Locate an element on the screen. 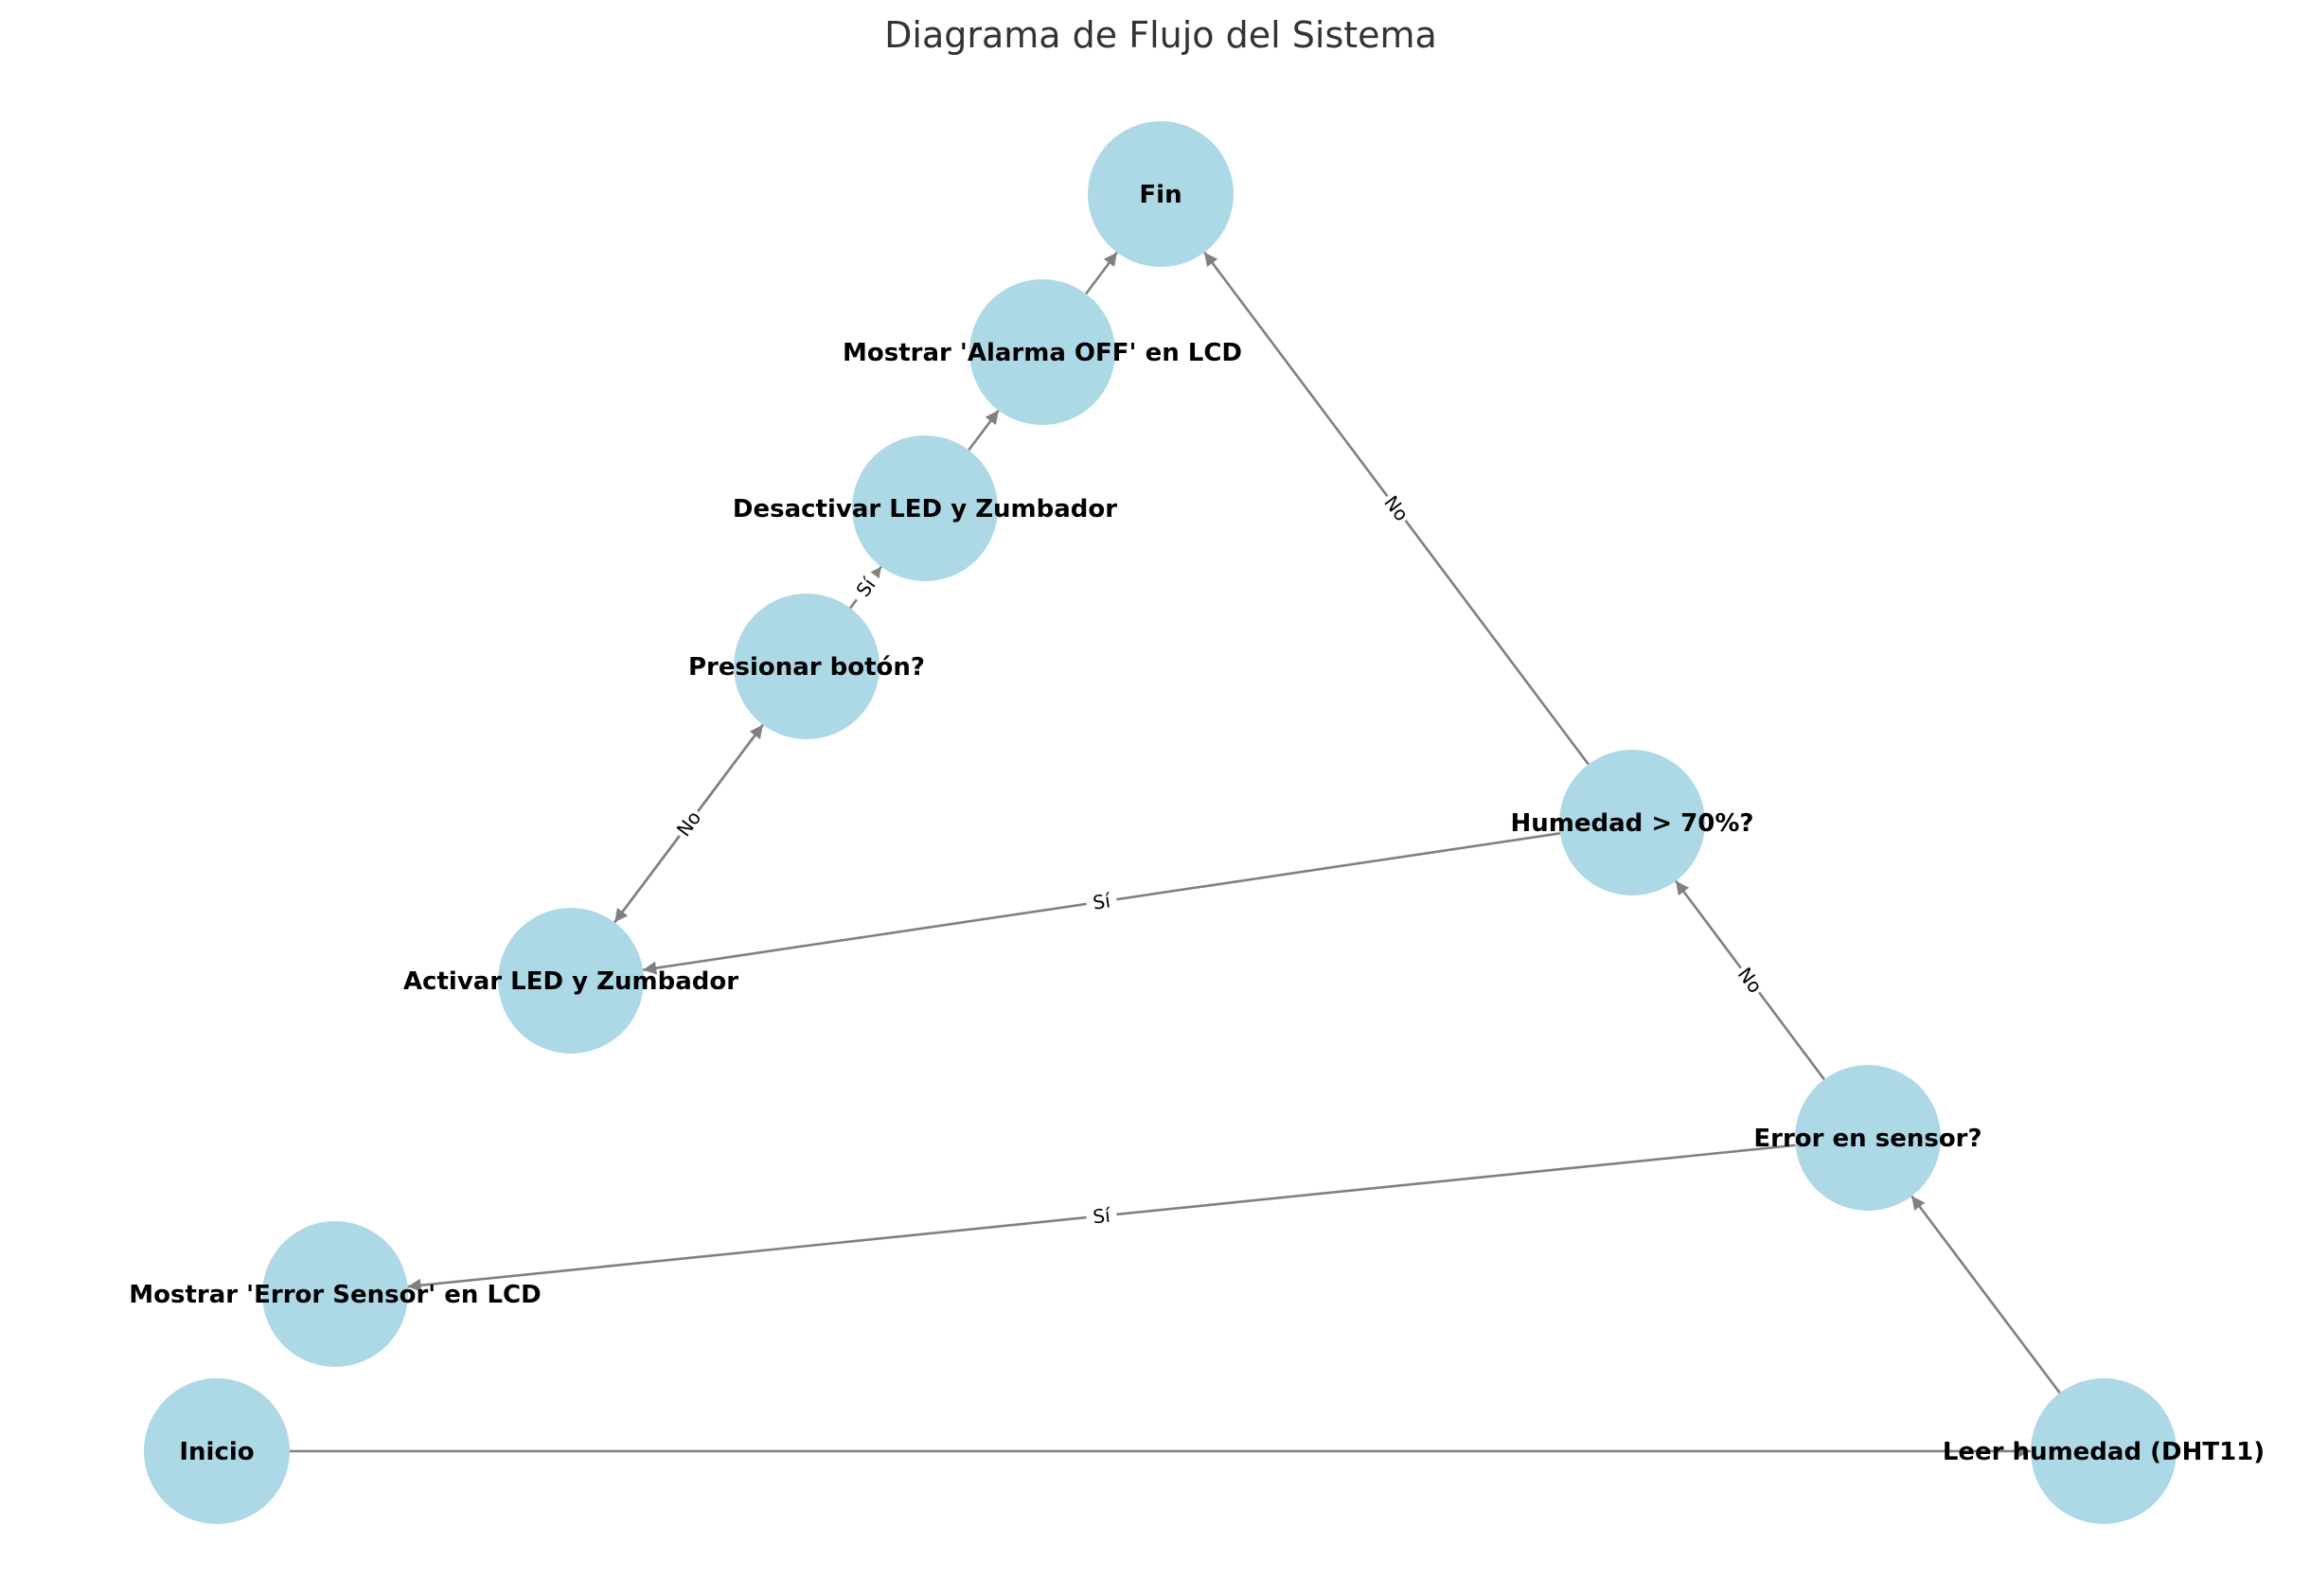  node-mostrar_off is located at coordinates (1042, 352).